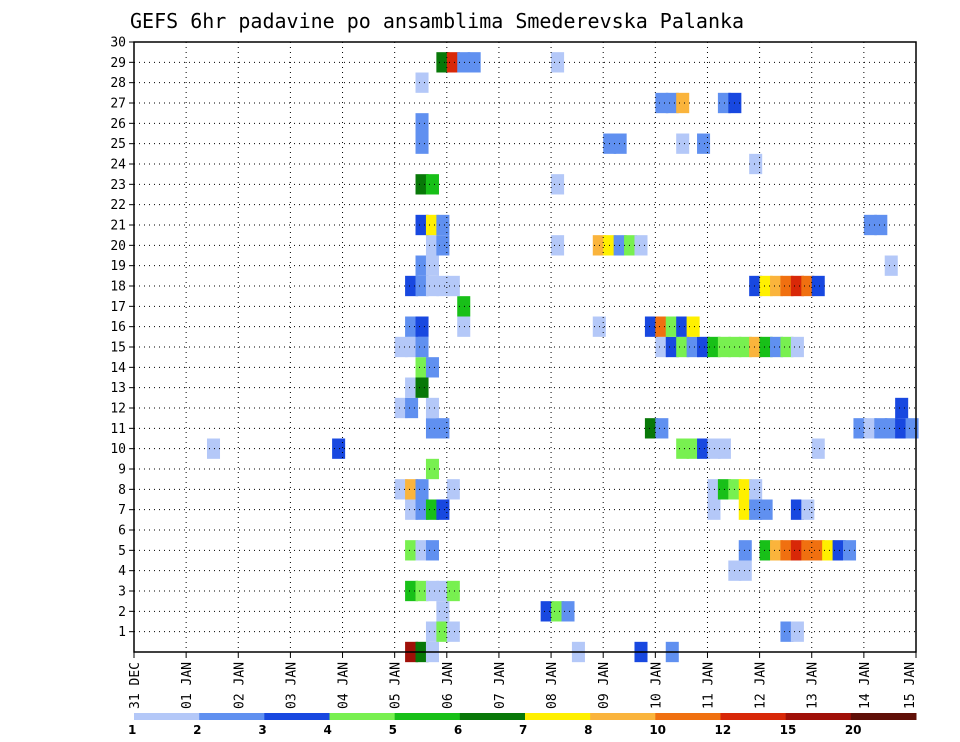  I want to click on legend-label: 1, so click(132, 730).